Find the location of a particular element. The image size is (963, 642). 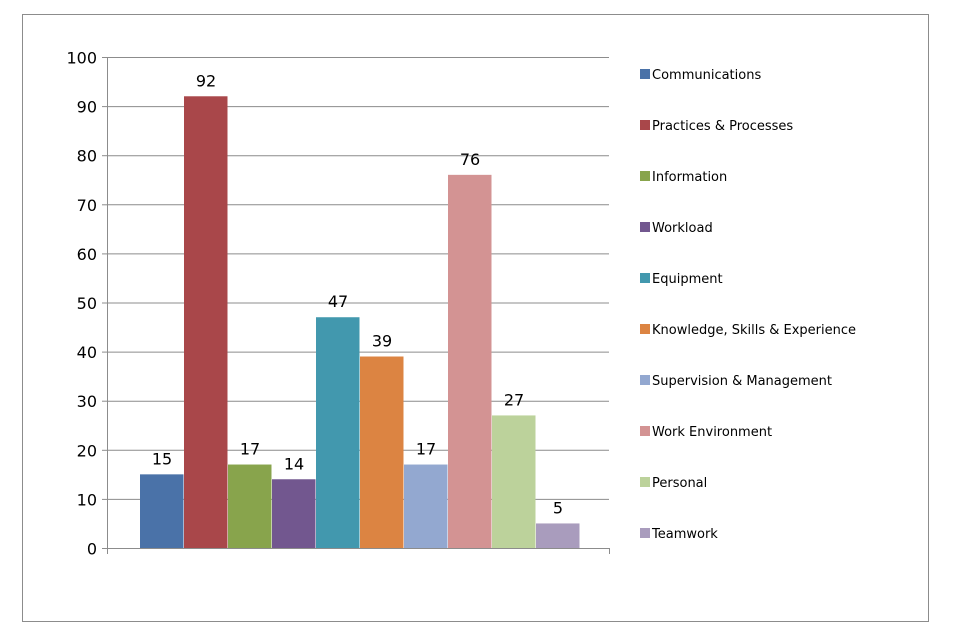

legend-label: Information is located at coordinates (689, 177).